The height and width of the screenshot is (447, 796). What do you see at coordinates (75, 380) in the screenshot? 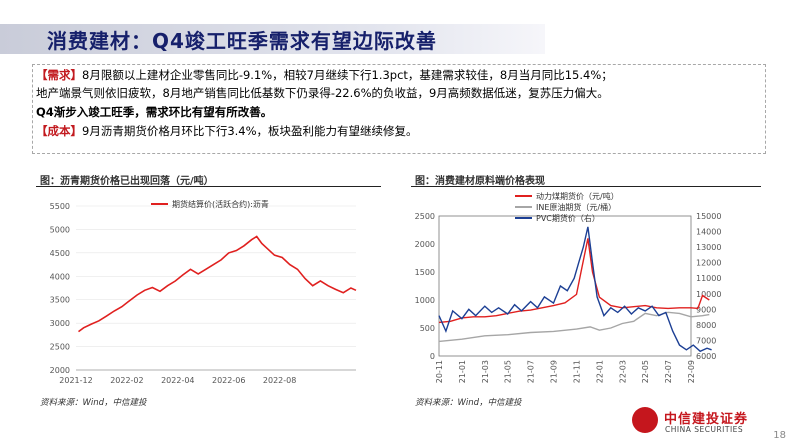
I see `left-x-tick-label: 2021-12` at bounding box center [75, 380].